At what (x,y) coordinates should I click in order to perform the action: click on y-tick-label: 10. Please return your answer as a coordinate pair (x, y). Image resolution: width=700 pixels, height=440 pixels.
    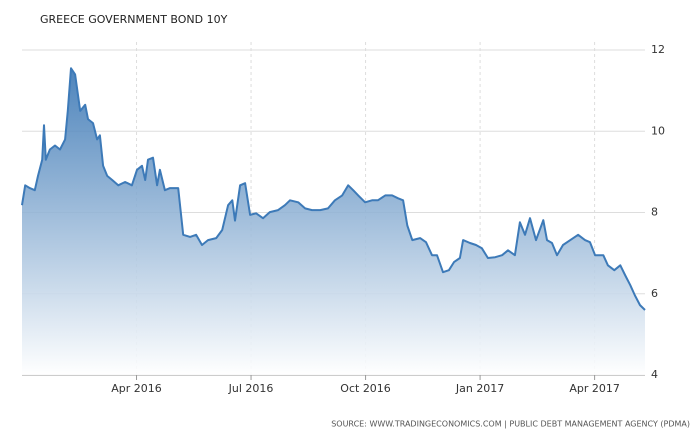
    Looking at the image, I should click on (658, 130).